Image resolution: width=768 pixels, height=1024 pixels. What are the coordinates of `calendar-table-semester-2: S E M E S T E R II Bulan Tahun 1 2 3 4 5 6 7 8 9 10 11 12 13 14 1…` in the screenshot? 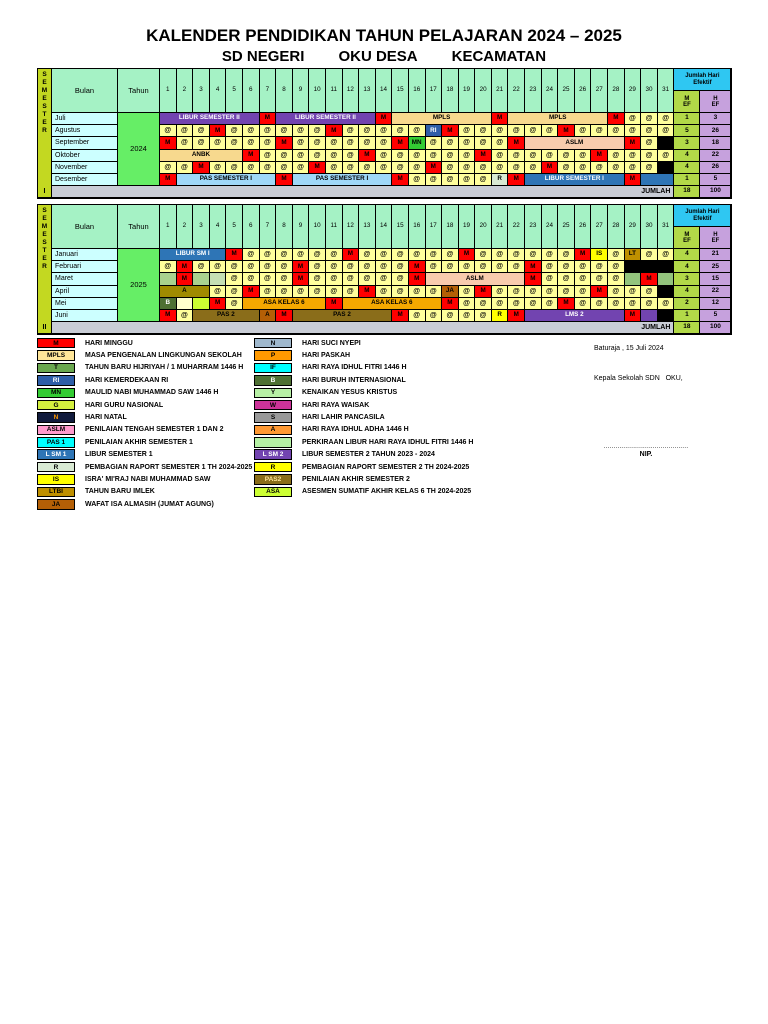 It's located at (385, 269).